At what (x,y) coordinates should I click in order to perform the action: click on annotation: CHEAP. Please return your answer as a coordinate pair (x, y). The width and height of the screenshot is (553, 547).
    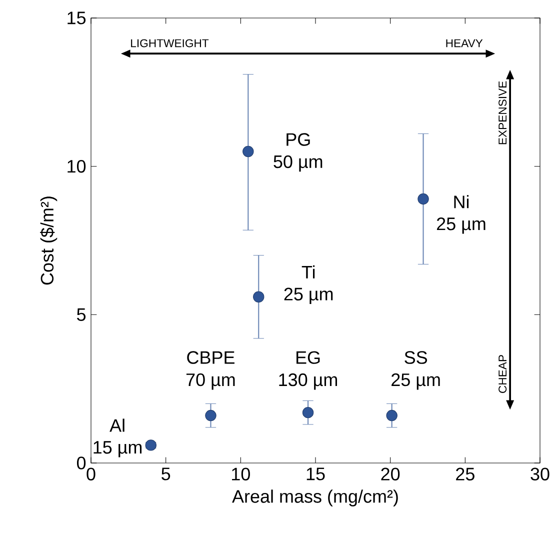
    Looking at the image, I should click on (502, 374).